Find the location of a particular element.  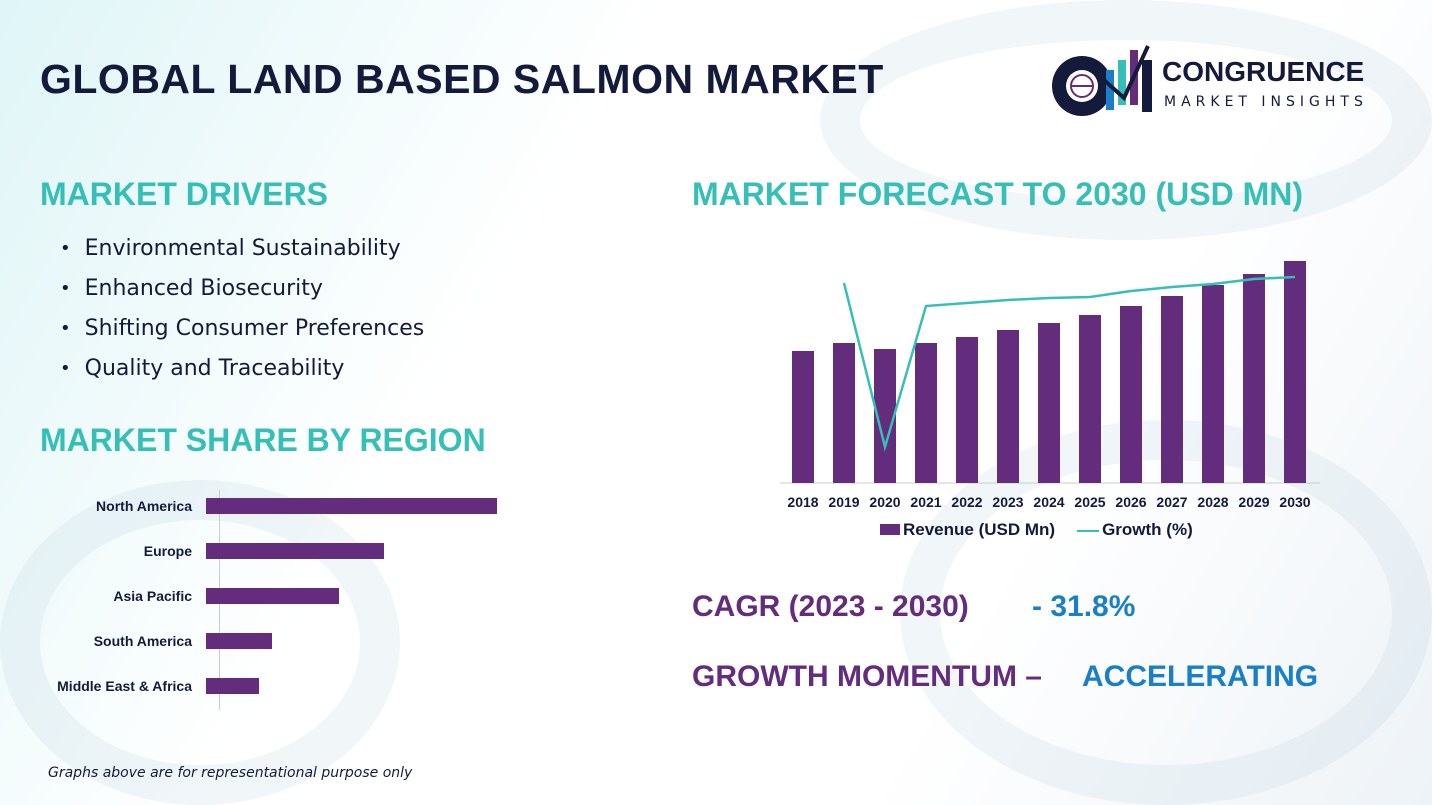

x-tick-label: 2019 is located at coordinates (843, 502).